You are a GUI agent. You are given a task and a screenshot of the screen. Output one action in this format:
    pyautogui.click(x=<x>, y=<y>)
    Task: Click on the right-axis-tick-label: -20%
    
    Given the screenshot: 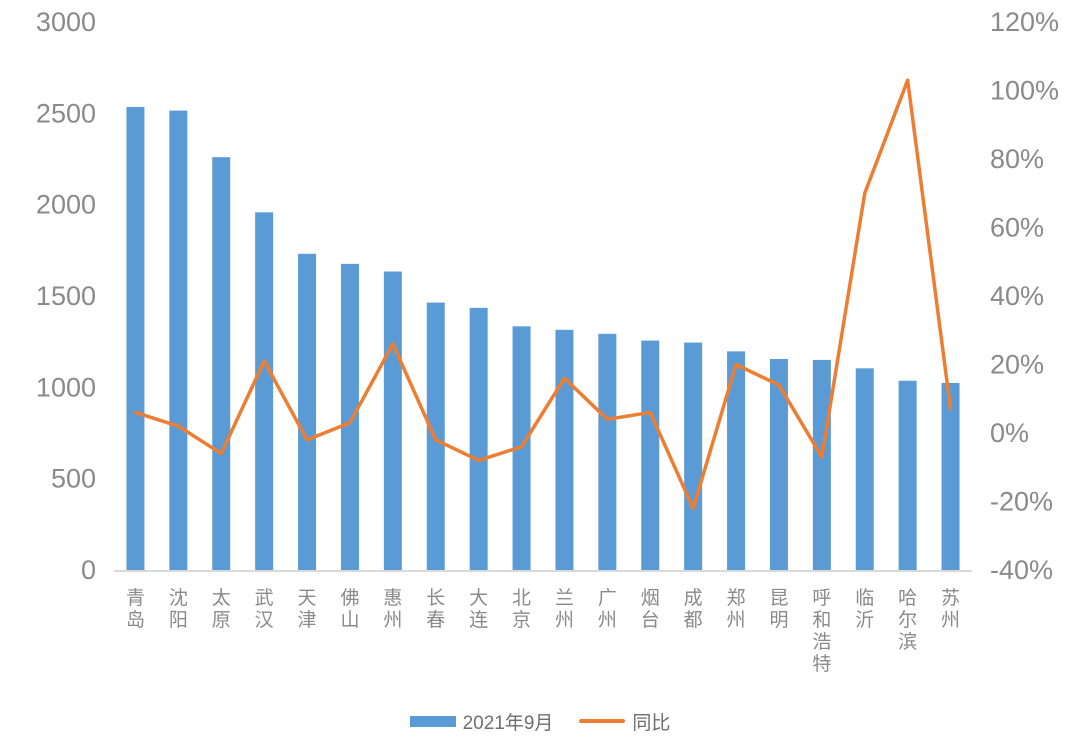 What is the action you would take?
    pyautogui.click(x=1021, y=502)
    